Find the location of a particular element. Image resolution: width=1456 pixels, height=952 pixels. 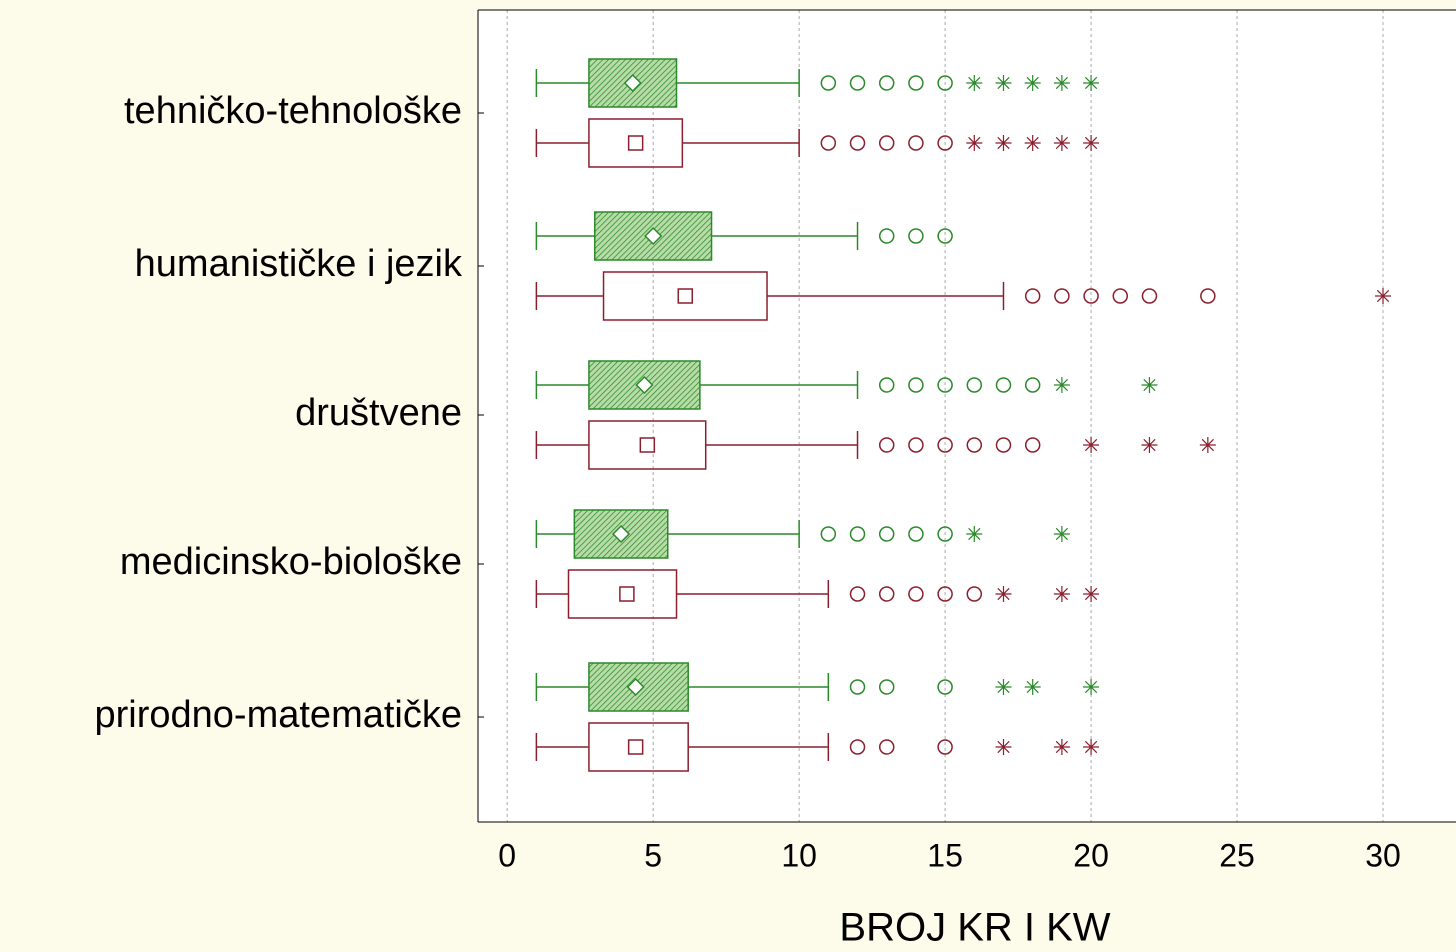

y-tick-label: humanističke i jezik is located at coordinates (299, 264).